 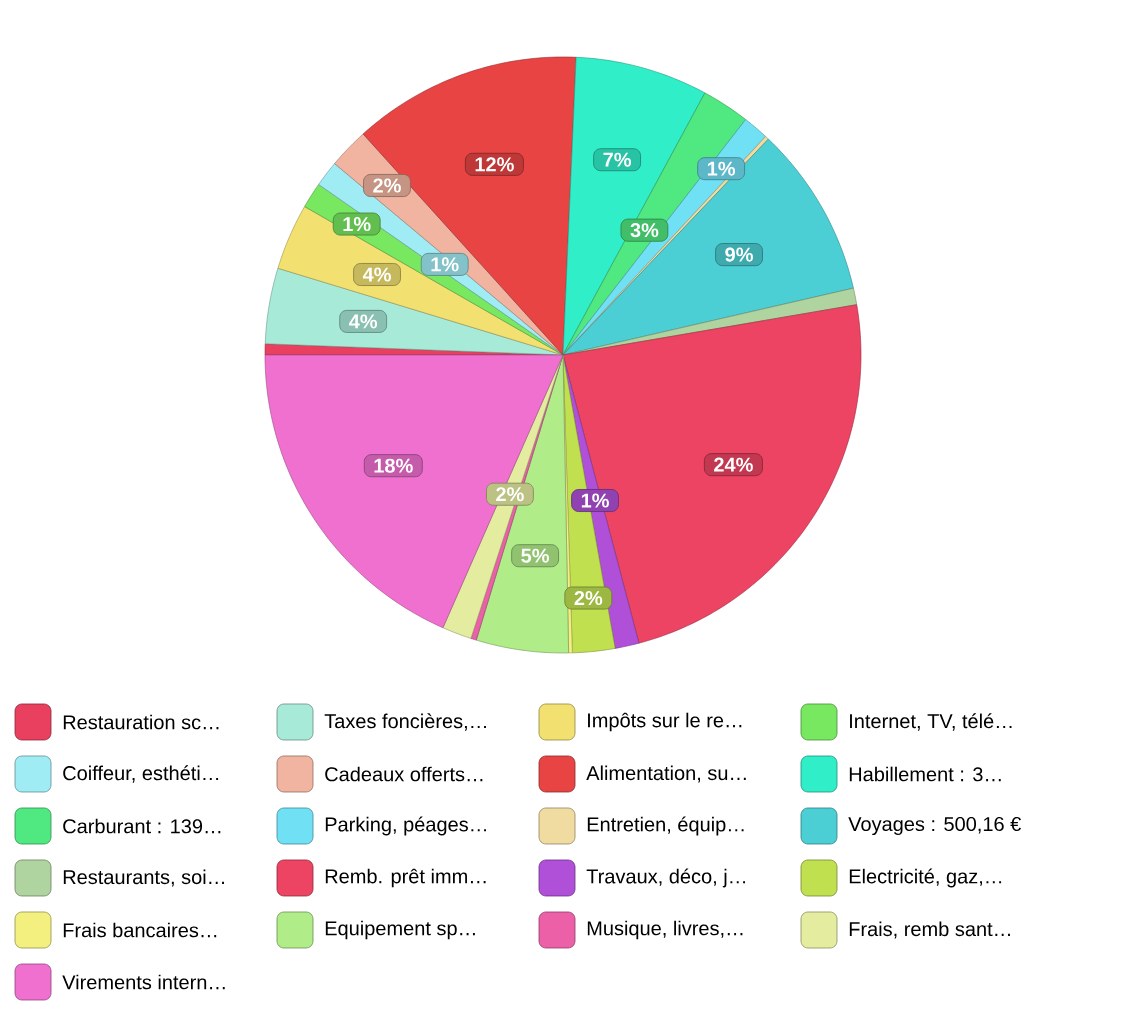 I want to click on legend-label: Voyages : 500,16 €, so click(x=934, y=826).